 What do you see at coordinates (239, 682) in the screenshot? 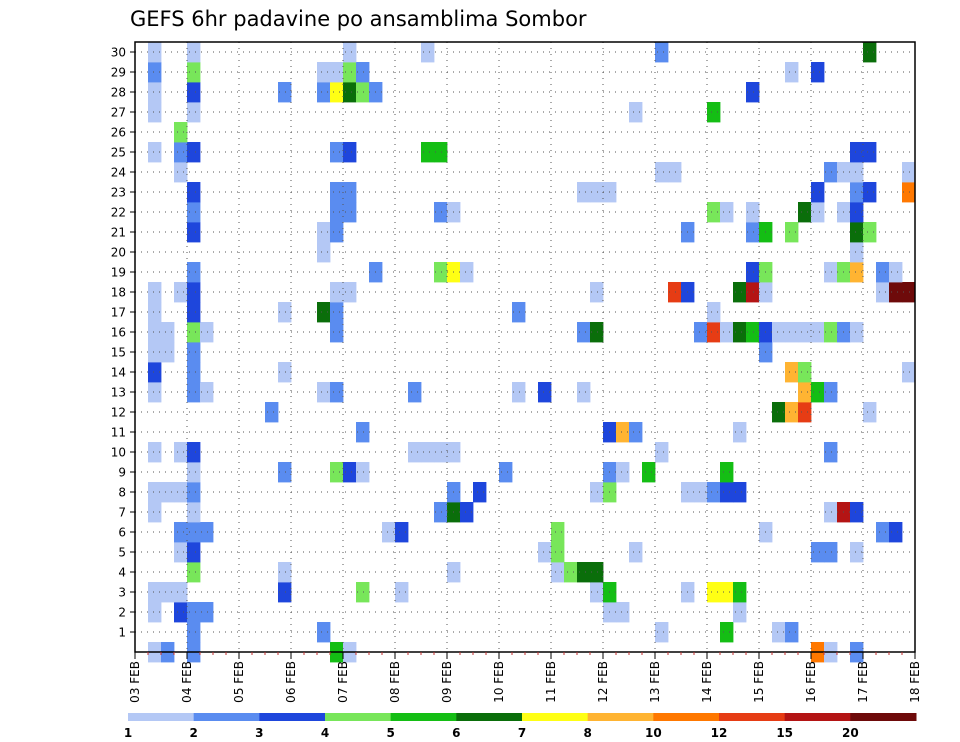
I see `x-tick-label: 05 FEB` at bounding box center [239, 682].